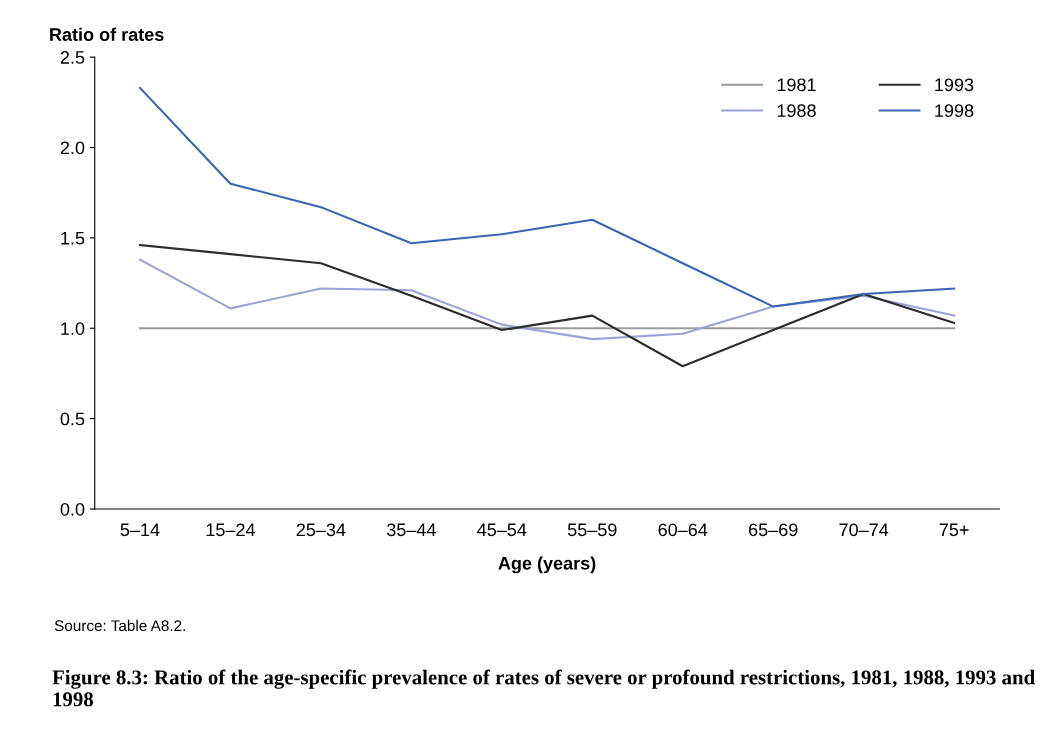 This screenshot has height=742, width=1041. What do you see at coordinates (864, 530) in the screenshot?
I see `x-tick-label: 70–74` at bounding box center [864, 530].